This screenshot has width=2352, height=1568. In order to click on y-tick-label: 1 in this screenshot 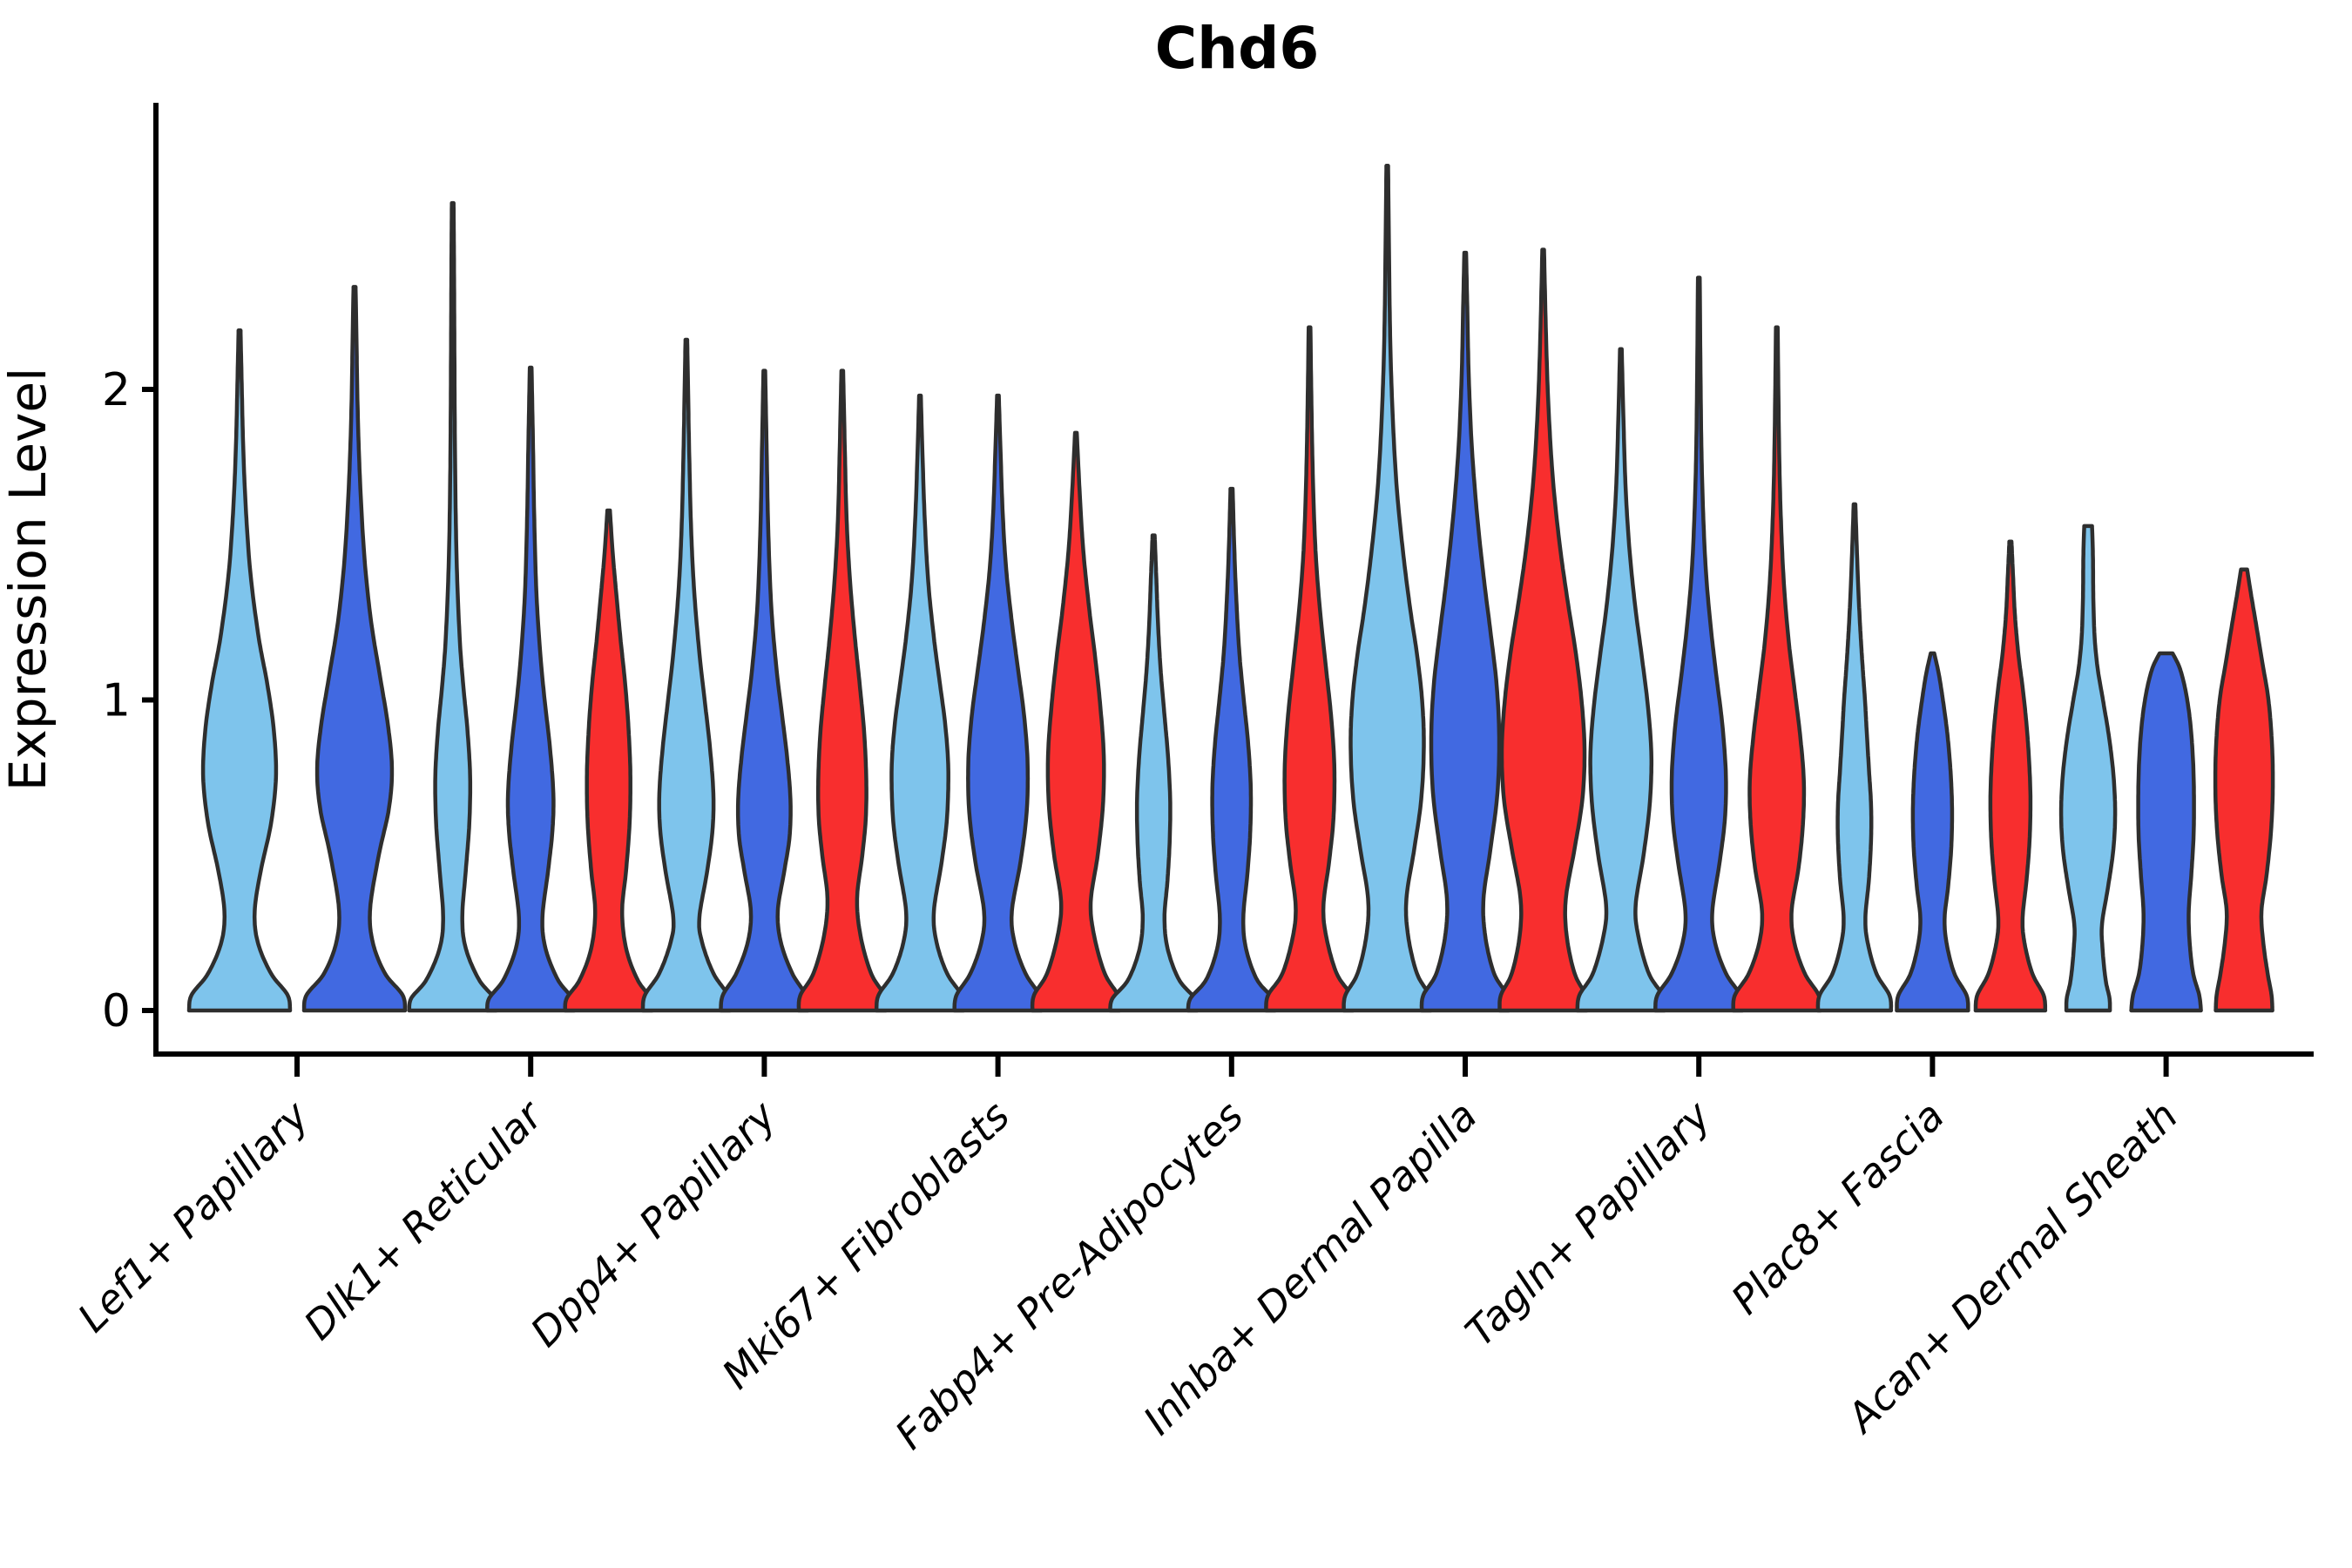, I will do `click(116, 701)`.